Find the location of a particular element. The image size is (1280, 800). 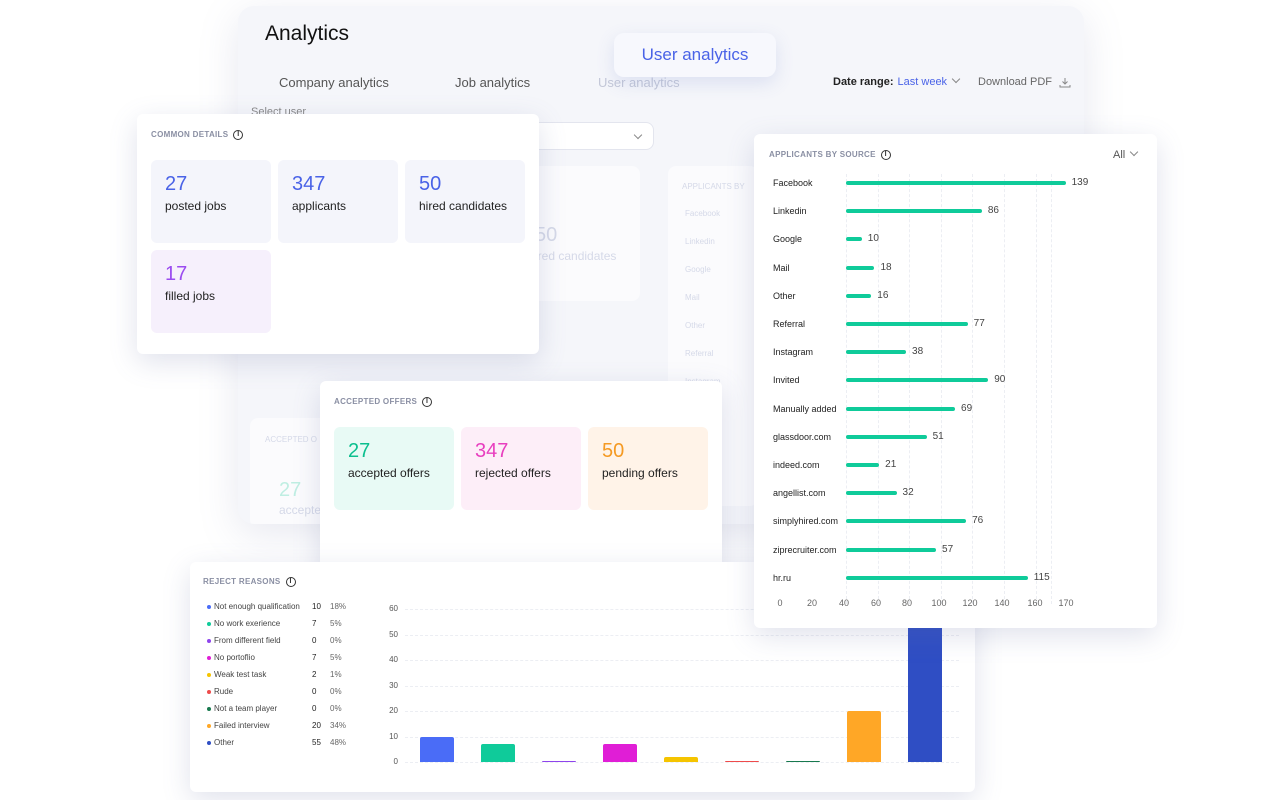

y-tick-label: 30 is located at coordinates (393, 685).